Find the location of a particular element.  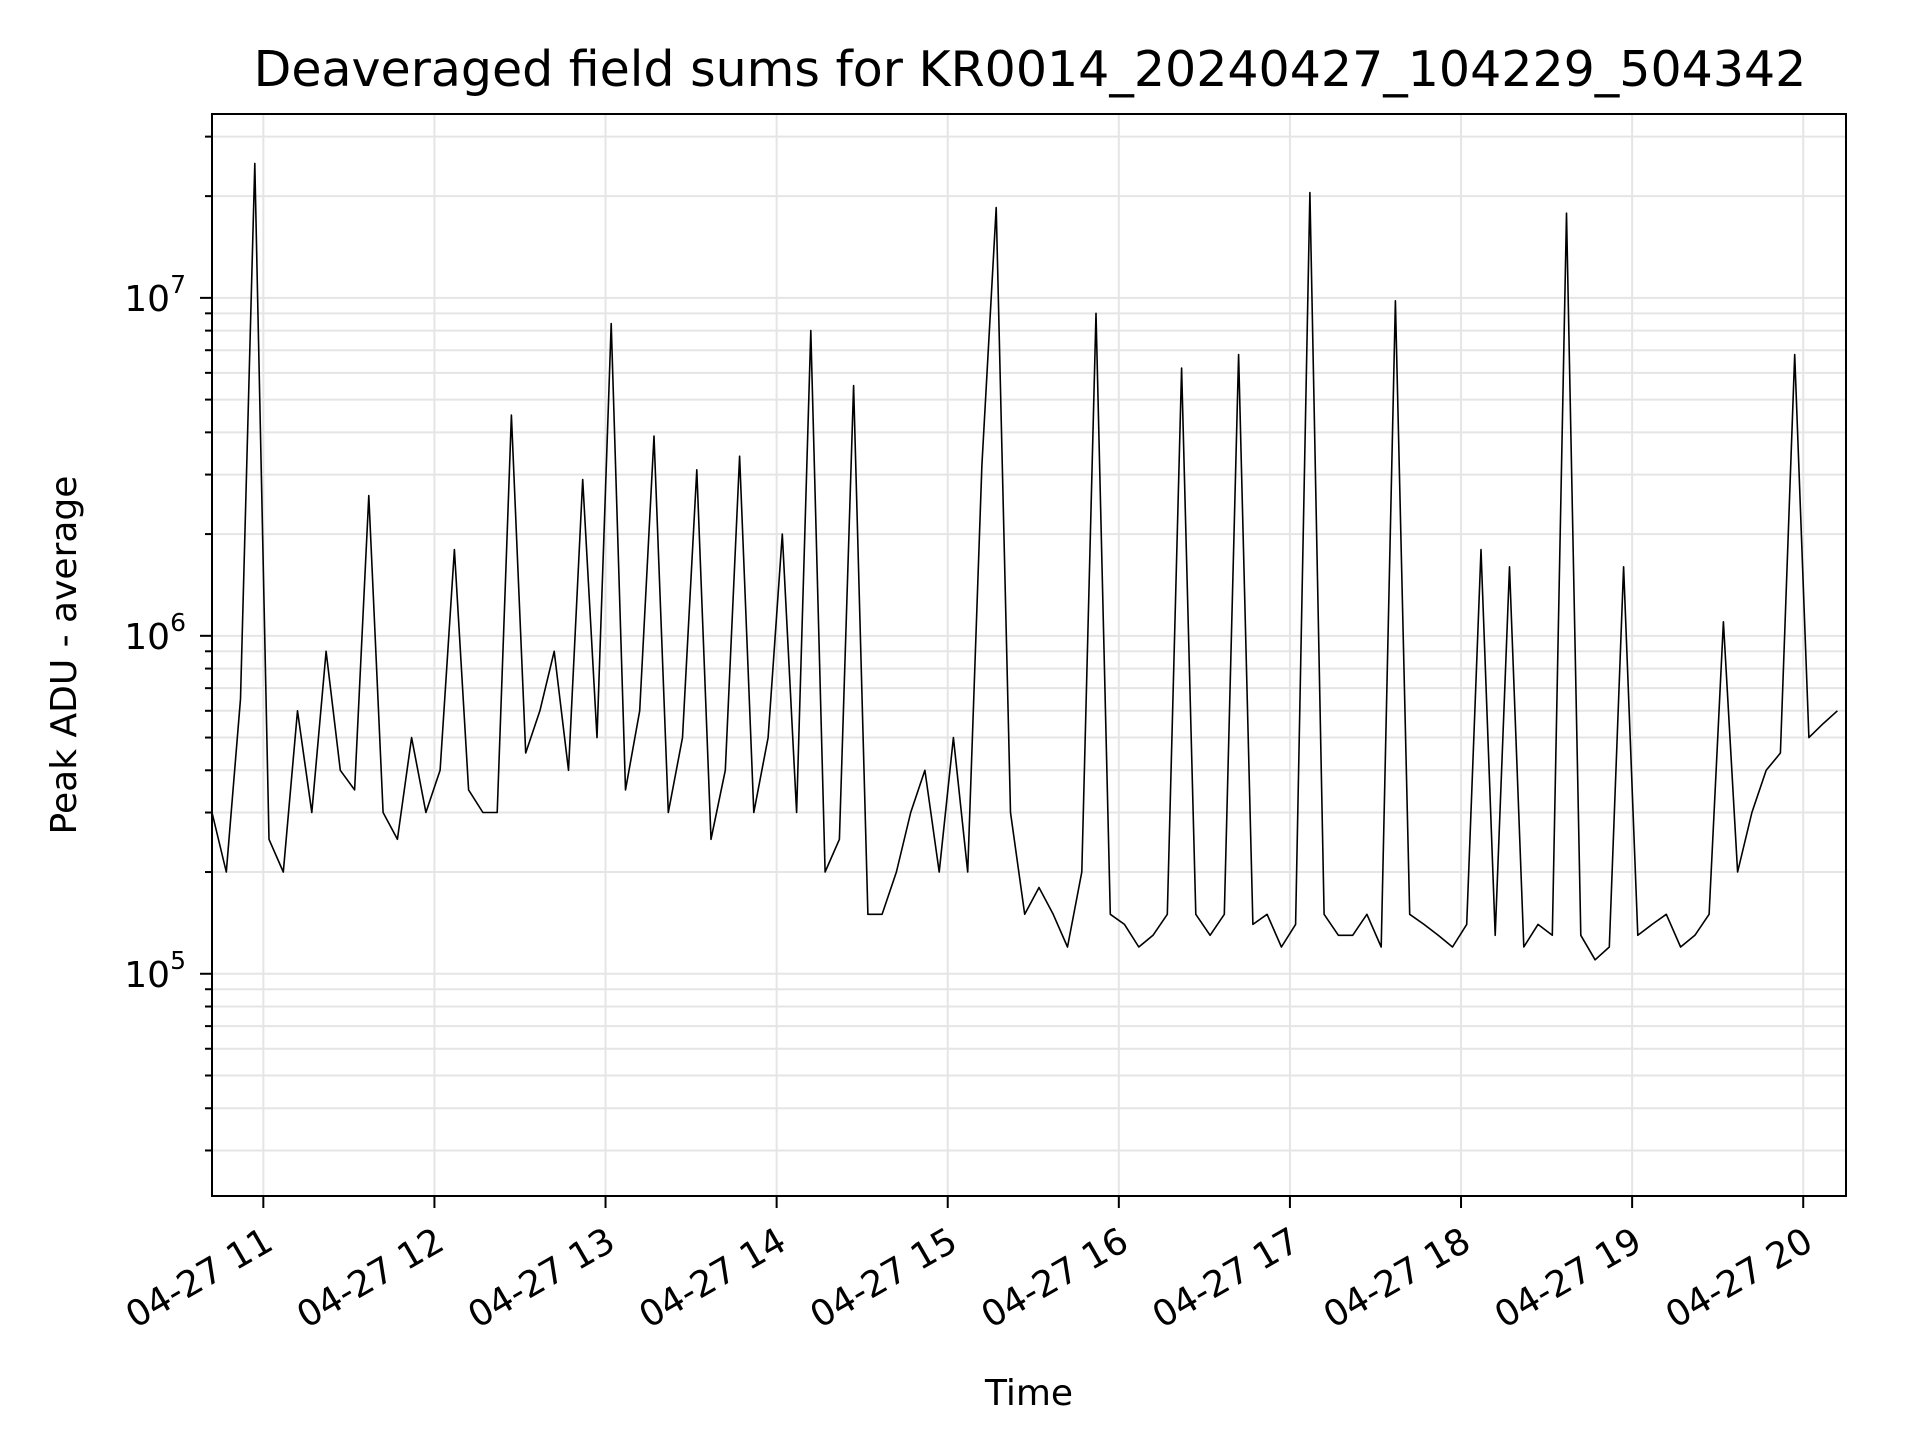

x-tick-label: 04-27 15 is located at coordinates (884, 1278).